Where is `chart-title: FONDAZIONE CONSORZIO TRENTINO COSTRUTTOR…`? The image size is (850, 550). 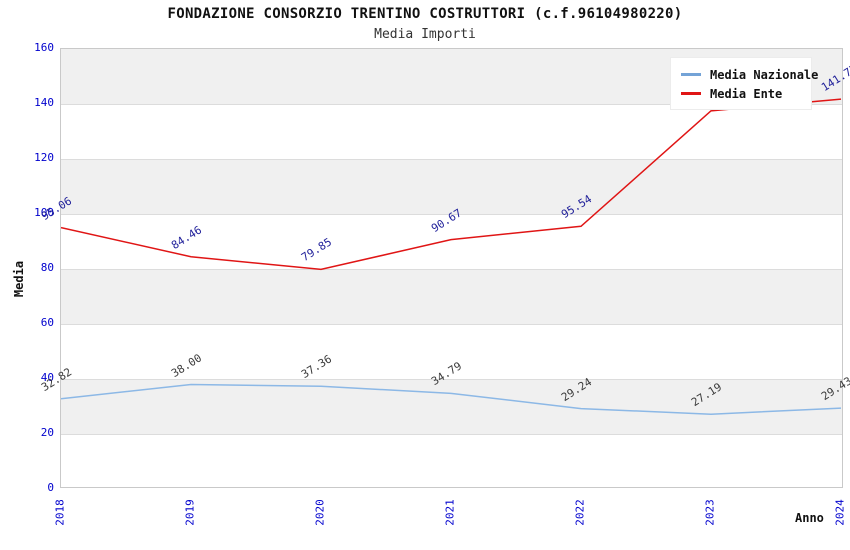 chart-title: FONDAZIONE CONSORZIO TRENTINO COSTRUTTOR… is located at coordinates (425, 14).